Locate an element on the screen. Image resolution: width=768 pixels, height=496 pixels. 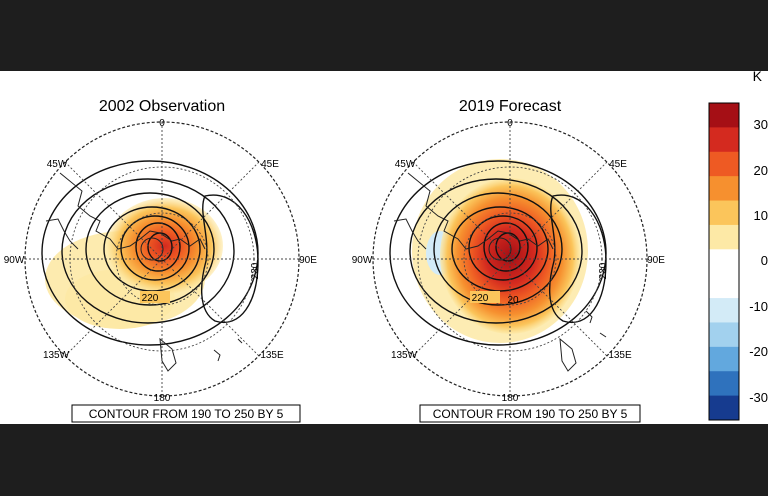
colorbar-tick: -10 is located at coordinates (758, 306).